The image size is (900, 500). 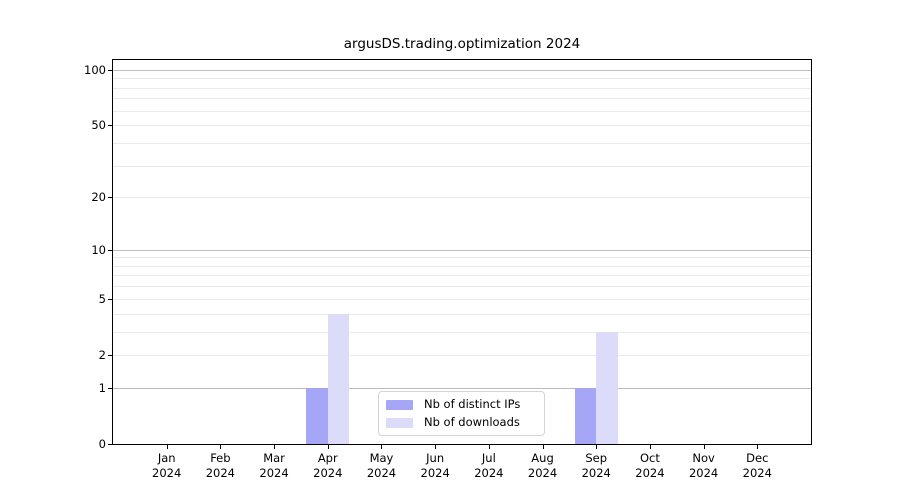 I want to click on y-tick-label: 2, so click(x=102, y=354).